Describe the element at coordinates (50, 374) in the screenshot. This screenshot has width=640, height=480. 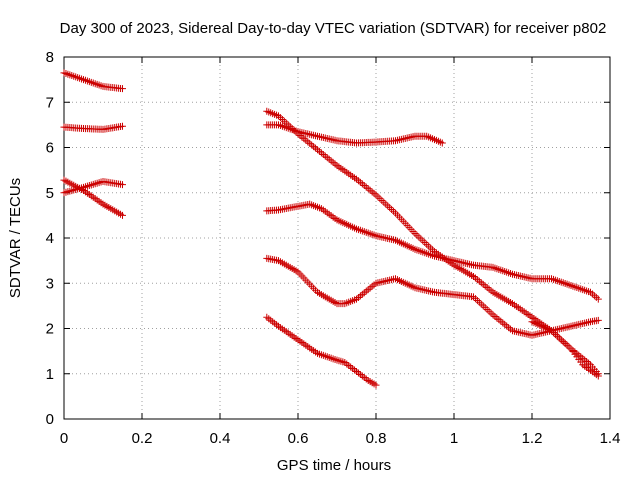
I see `y-tick-label: 1` at that location.